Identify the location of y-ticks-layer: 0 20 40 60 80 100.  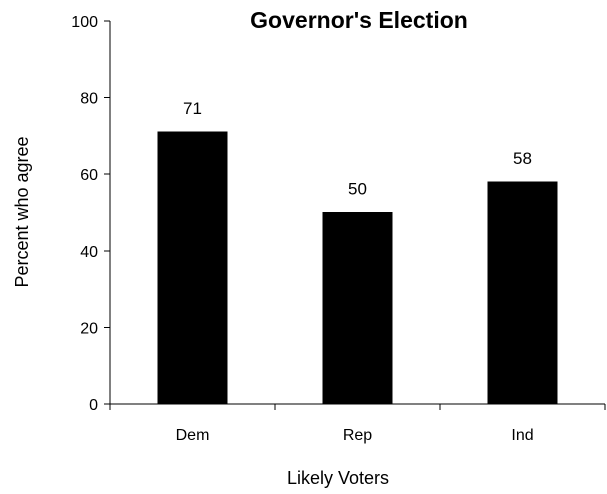
(90, 214).